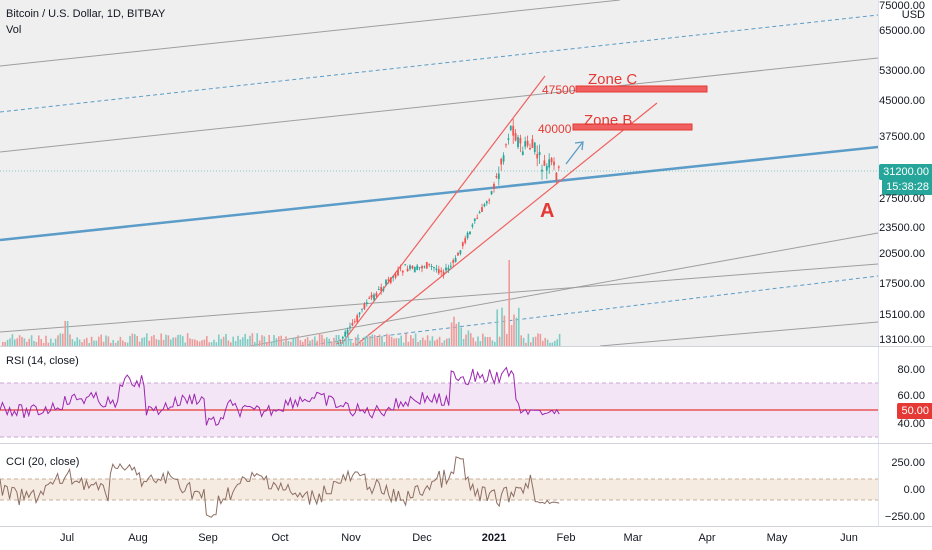 The height and width of the screenshot is (550, 932). I want to click on price-tick: 13100.00, so click(902, 340).